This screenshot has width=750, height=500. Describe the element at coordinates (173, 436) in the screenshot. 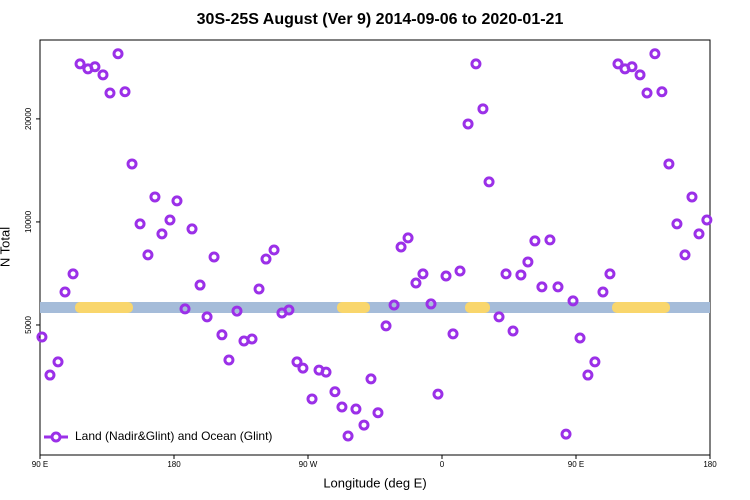

I see `legend-label: Land (Nadir&Glint) and Ocean (Glint)` at that location.